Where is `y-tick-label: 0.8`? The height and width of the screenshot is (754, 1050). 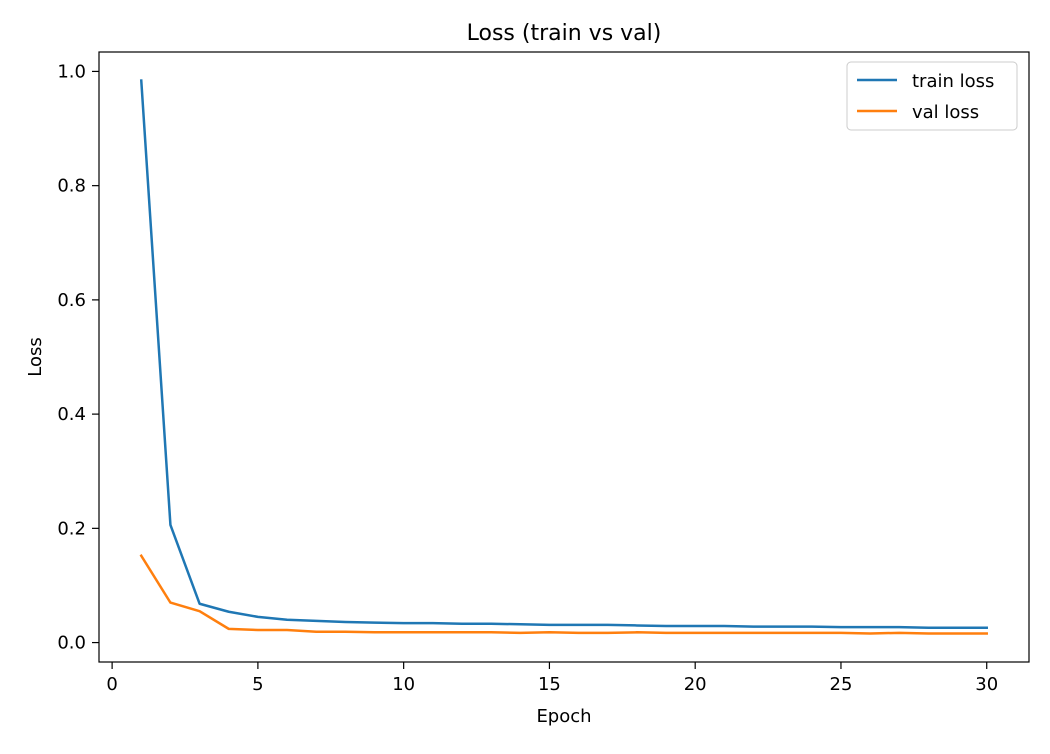 y-tick-label: 0.8 is located at coordinates (71, 186).